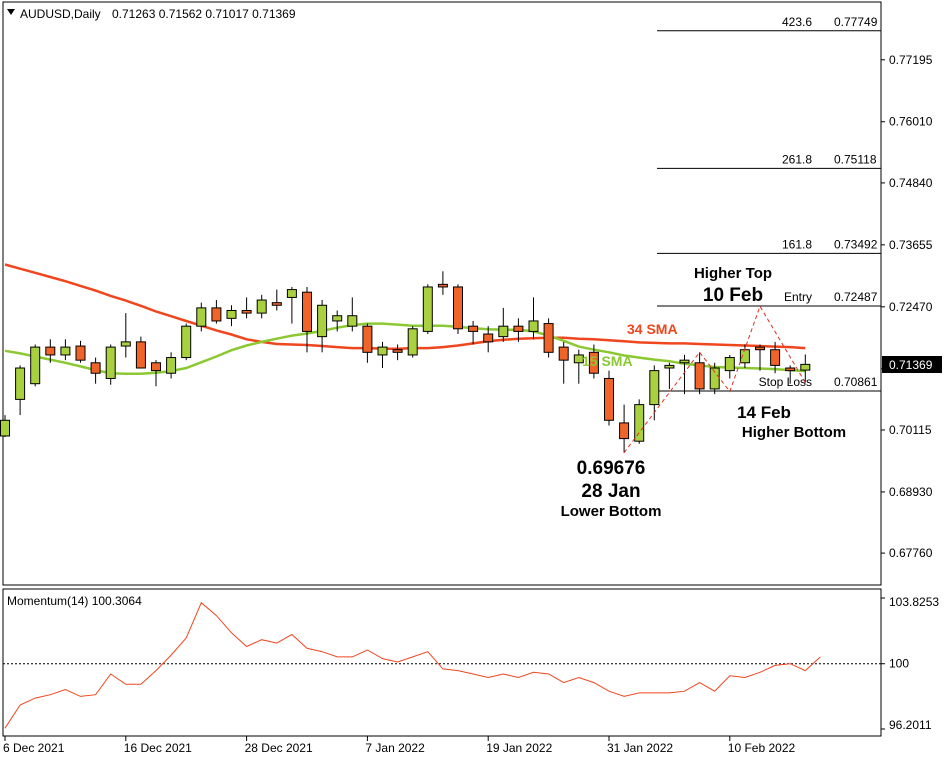  I want to click on ohlc-values: 0.71263 0.71562 0.71017 0.71369, so click(204, 14).